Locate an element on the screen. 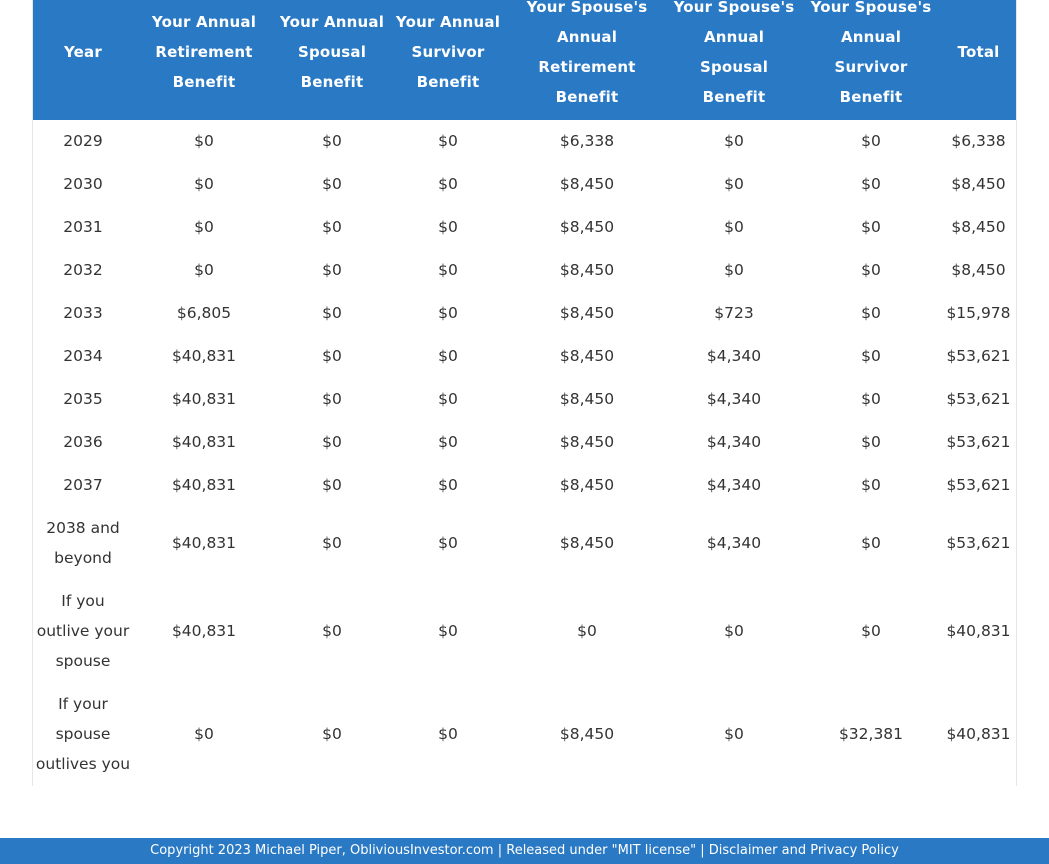  benefit-cell: $6,338 is located at coordinates (587, 141).